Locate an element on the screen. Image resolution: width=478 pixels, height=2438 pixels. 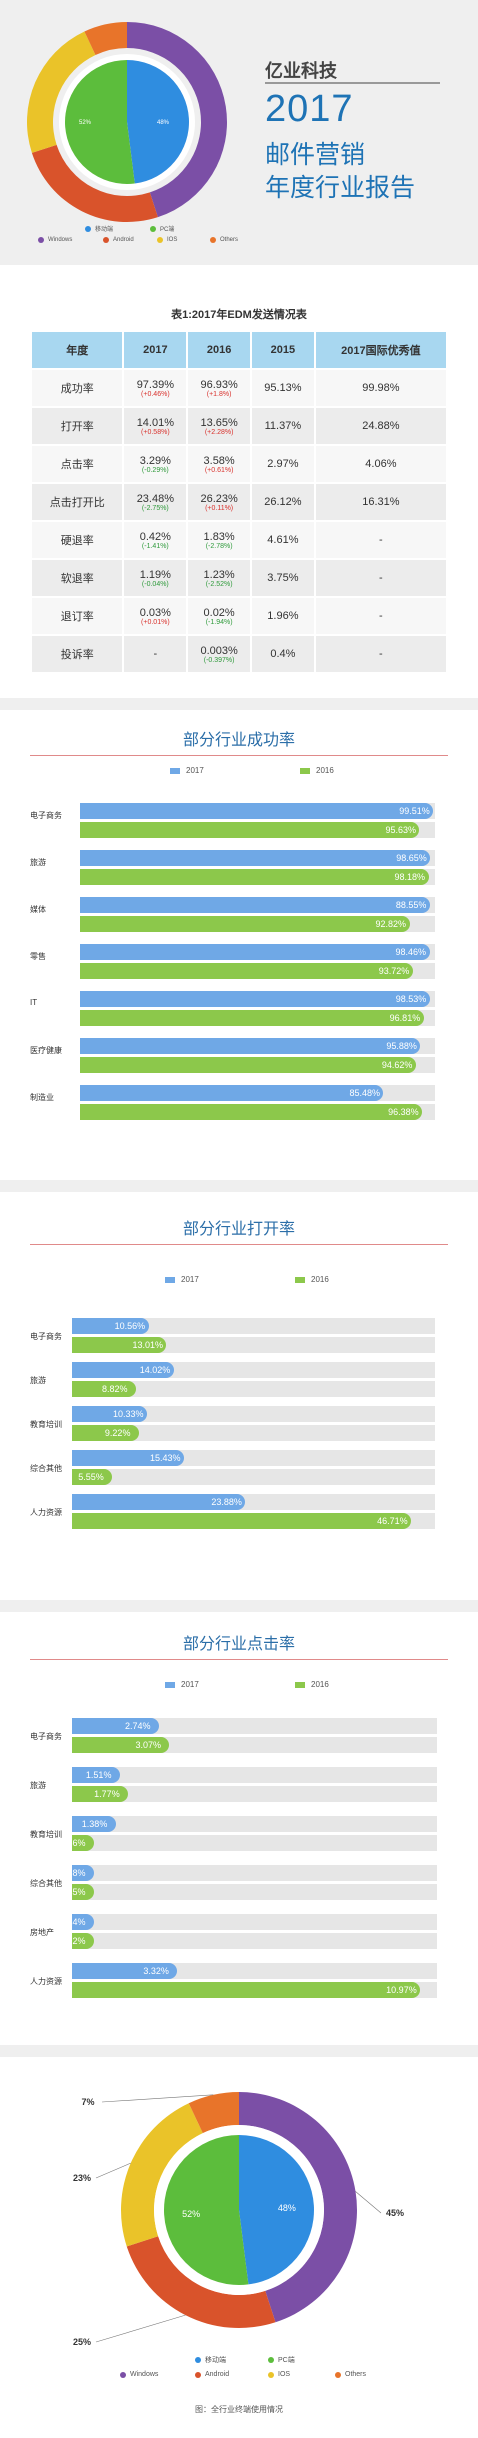
cell-intl: 16.31% is located at coordinates (381, 502).